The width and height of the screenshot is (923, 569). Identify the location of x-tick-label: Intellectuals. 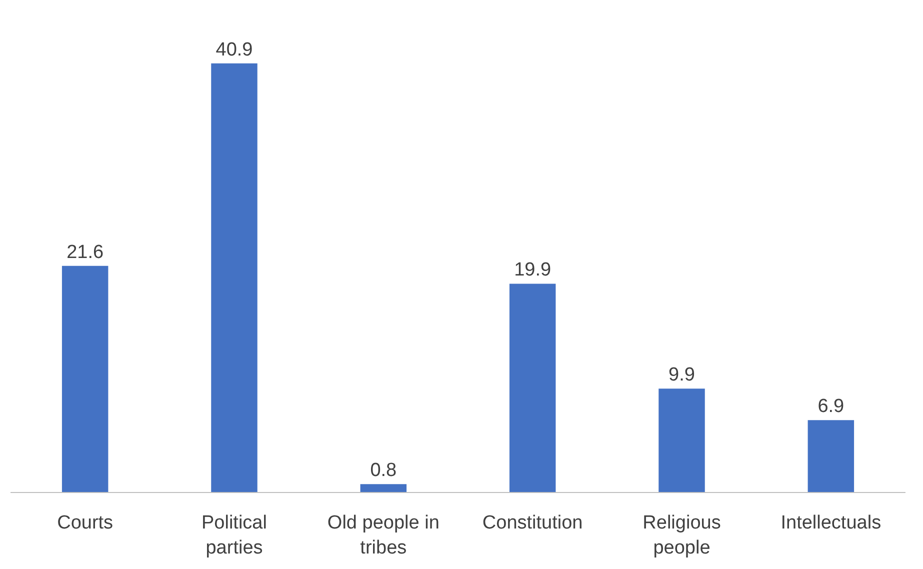
(831, 523).